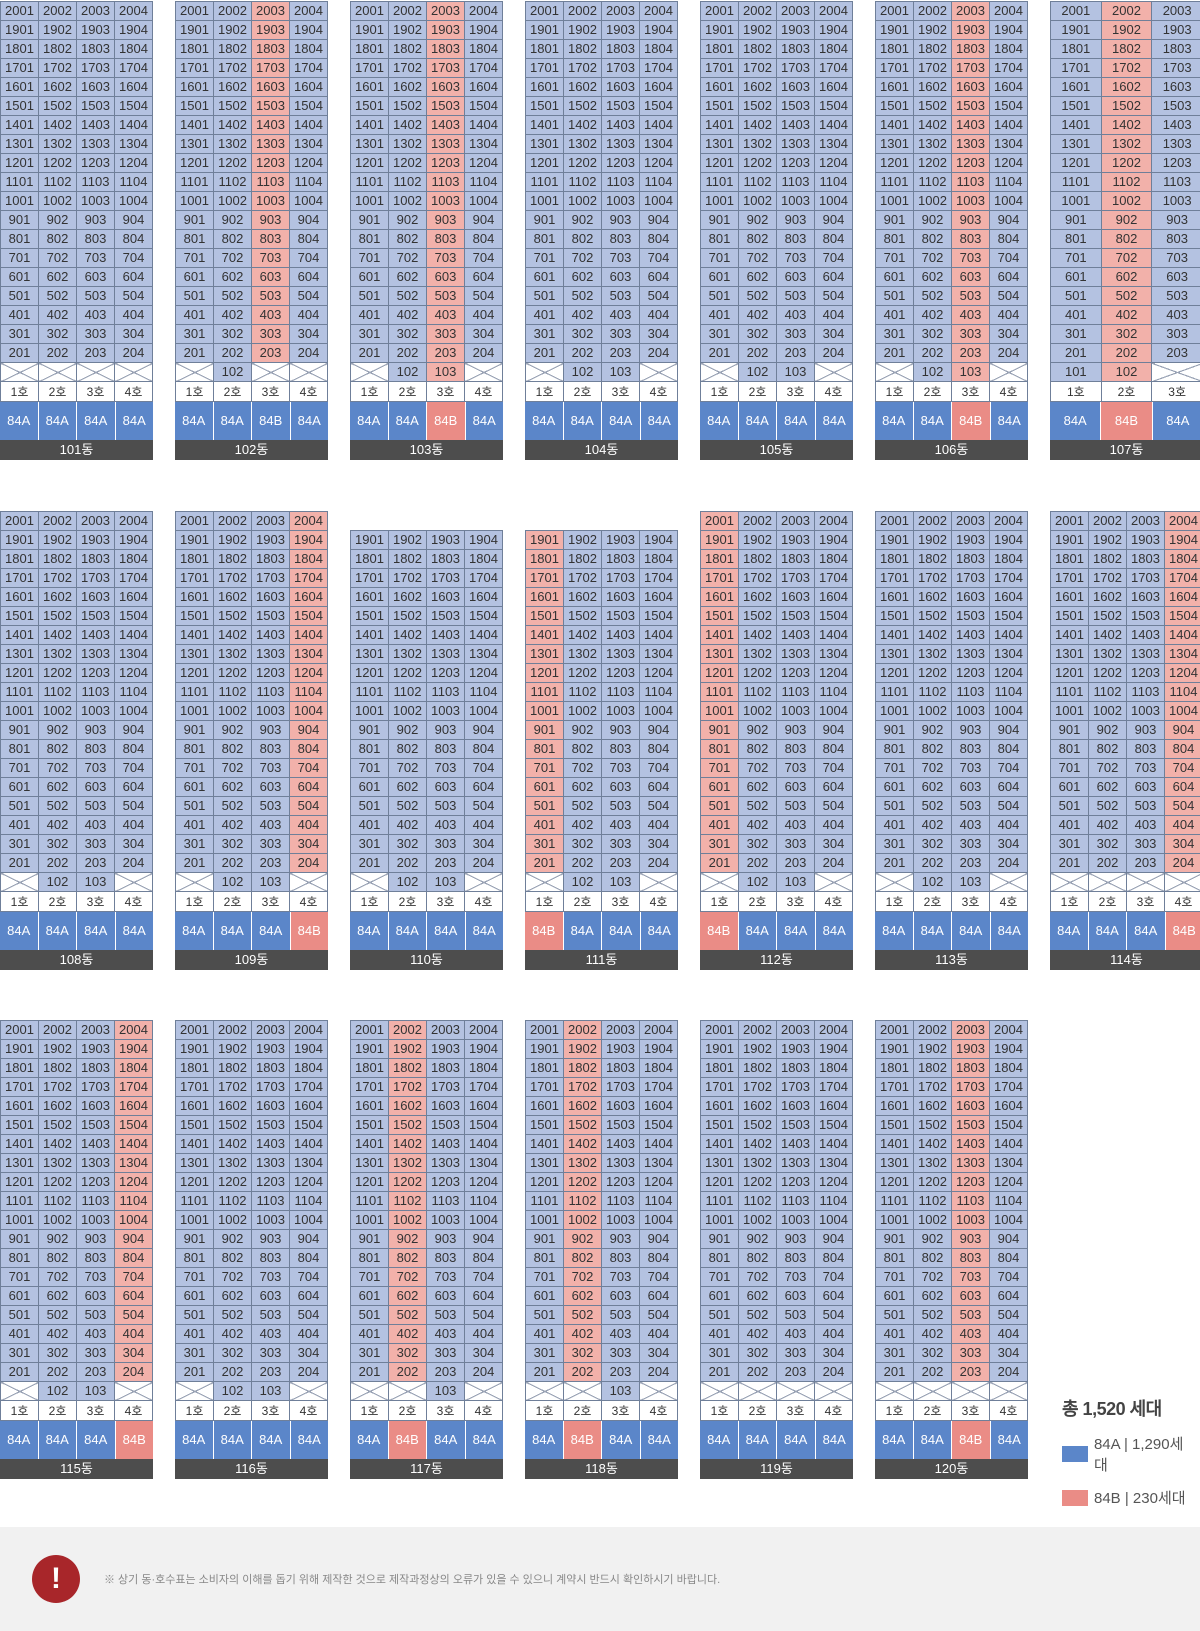 The image size is (1200, 1631). I want to click on unit-cell: 1701, so click(19, 1087).